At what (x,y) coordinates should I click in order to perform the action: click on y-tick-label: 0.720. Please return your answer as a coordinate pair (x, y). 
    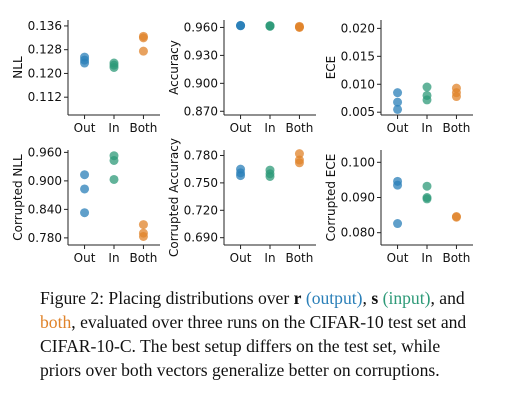
    Looking at the image, I should click on (201, 210).